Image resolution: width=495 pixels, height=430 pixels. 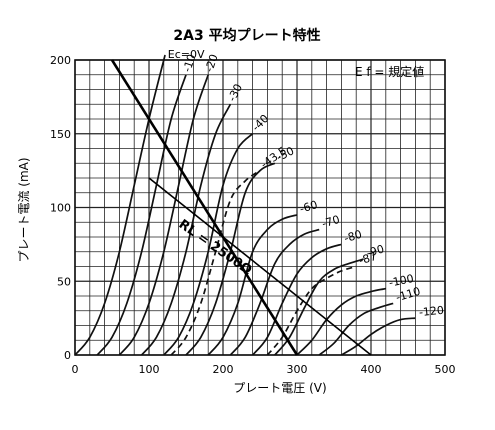 I want to click on x-tick-label: 300, so click(x=297, y=369).